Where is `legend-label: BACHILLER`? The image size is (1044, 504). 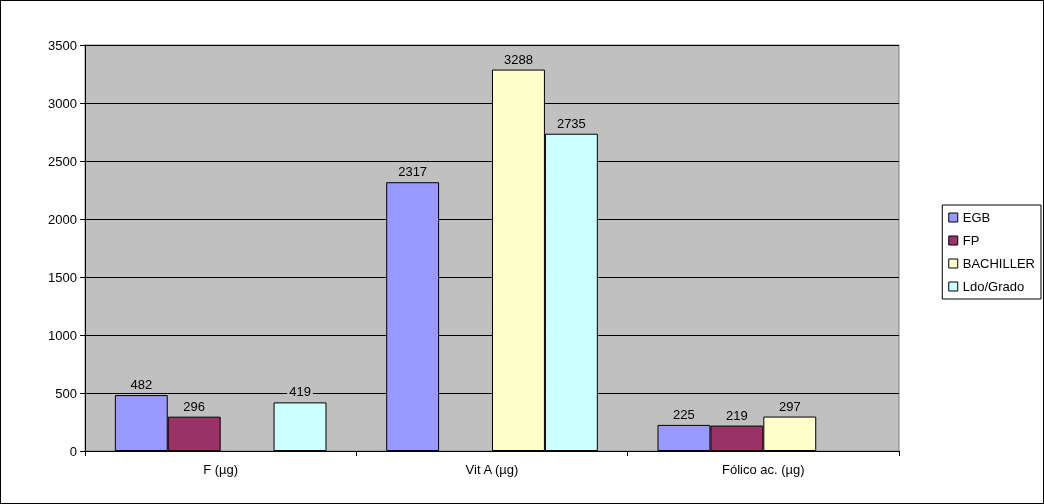 legend-label: BACHILLER is located at coordinates (998, 263).